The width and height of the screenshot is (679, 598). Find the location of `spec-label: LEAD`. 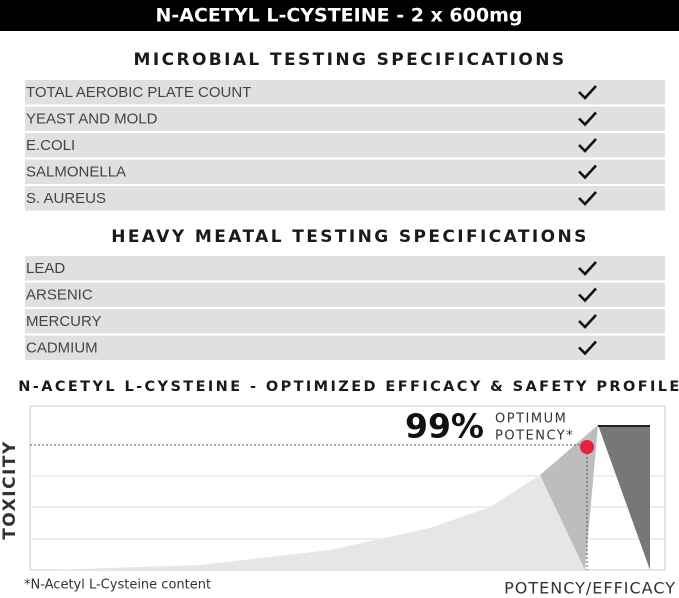

spec-label: LEAD is located at coordinates (45, 268).